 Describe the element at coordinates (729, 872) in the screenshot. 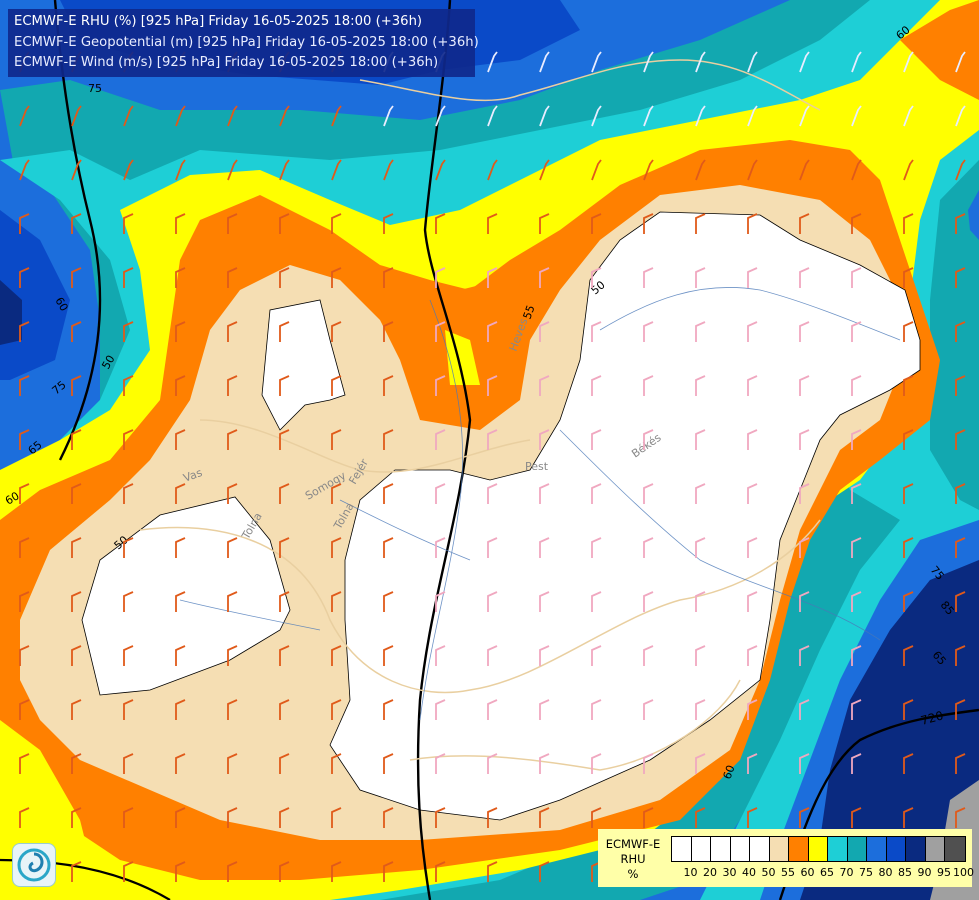

I see `legend-tick: 30` at that location.